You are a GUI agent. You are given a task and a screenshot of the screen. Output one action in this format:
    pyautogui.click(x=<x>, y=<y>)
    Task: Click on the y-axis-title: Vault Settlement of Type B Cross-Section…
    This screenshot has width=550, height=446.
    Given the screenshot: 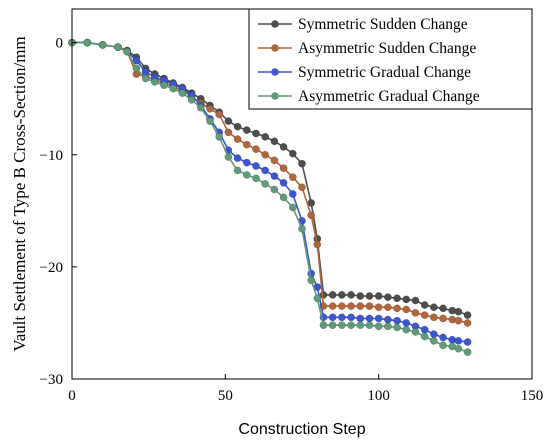 What is the action you would take?
    pyautogui.click(x=19, y=193)
    